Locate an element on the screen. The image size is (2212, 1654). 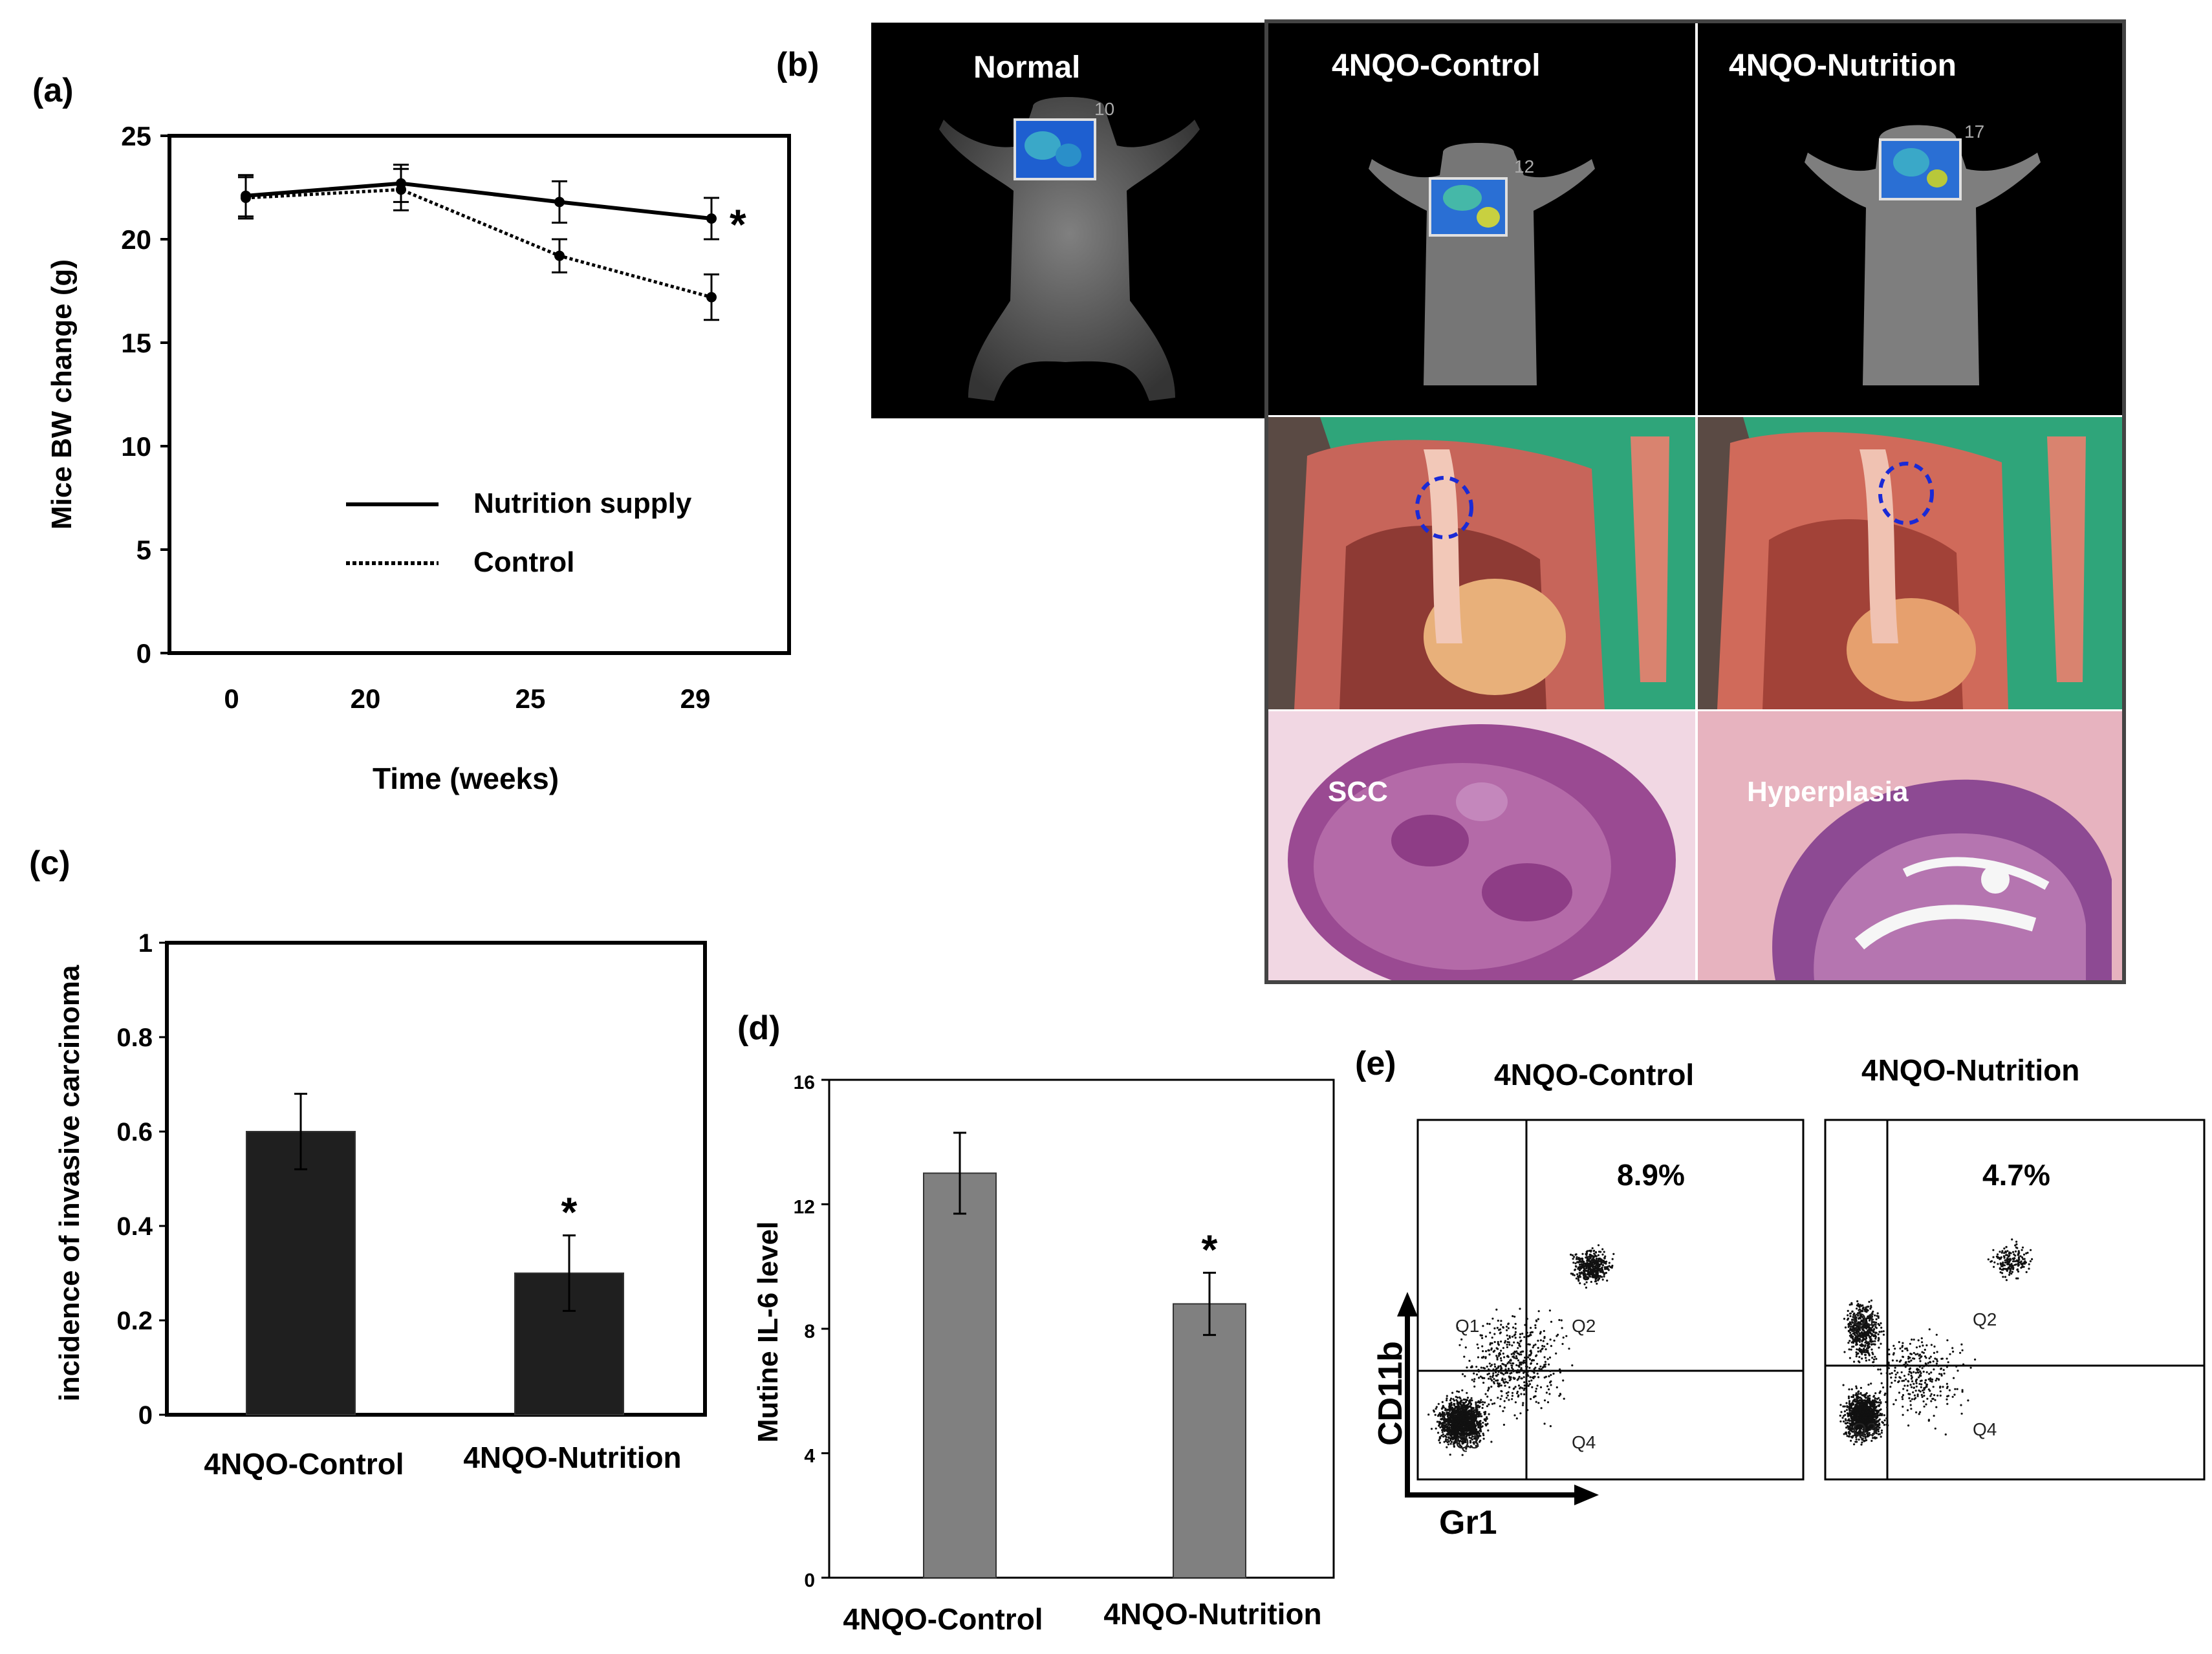
chart-a-significance: * is located at coordinates (738, 224).